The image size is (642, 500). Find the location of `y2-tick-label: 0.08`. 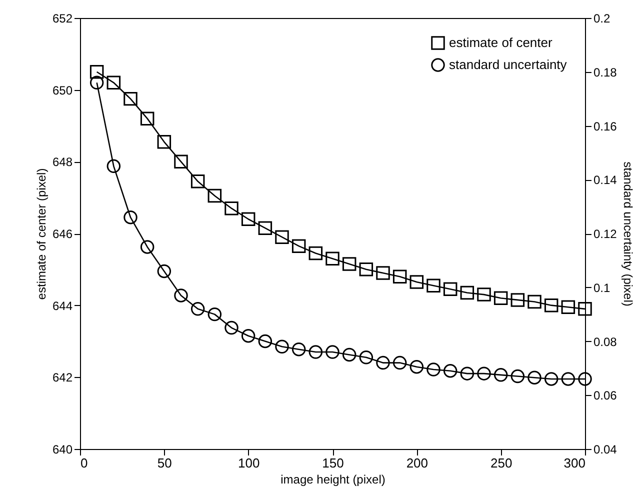

y2-tick-label: 0.08 is located at coordinates (606, 341).